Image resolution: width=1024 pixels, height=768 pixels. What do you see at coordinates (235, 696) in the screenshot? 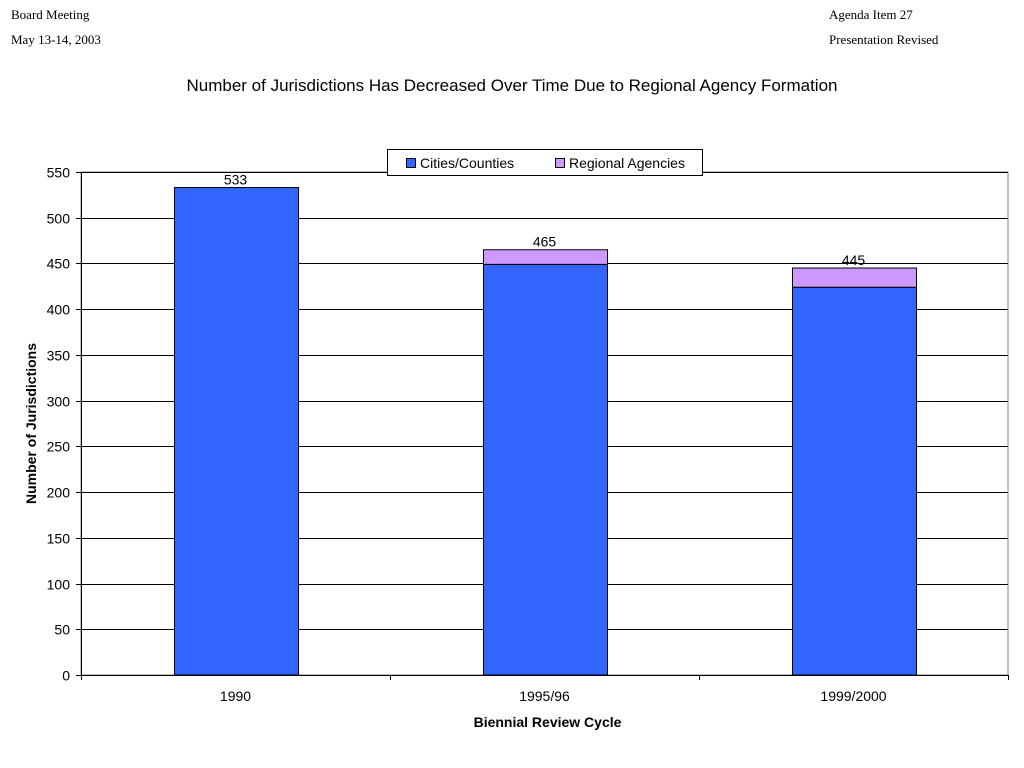
I see `x-tick-label: 1990` at bounding box center [235, 696].